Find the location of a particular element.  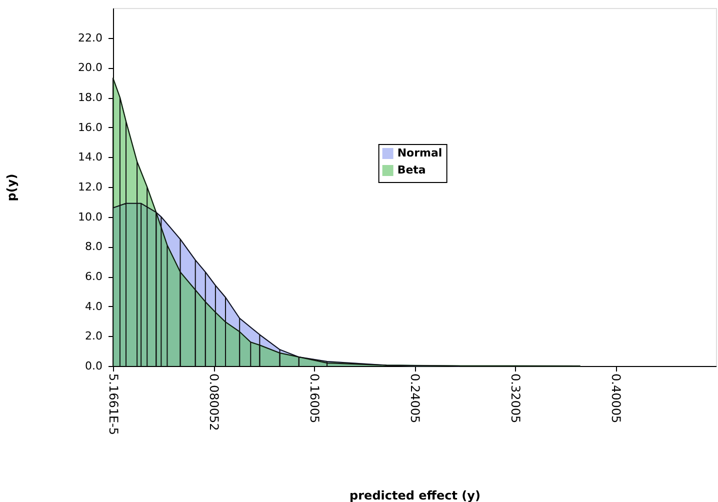

y-tick-label: 14.0 is located at coordinates (90, 157).